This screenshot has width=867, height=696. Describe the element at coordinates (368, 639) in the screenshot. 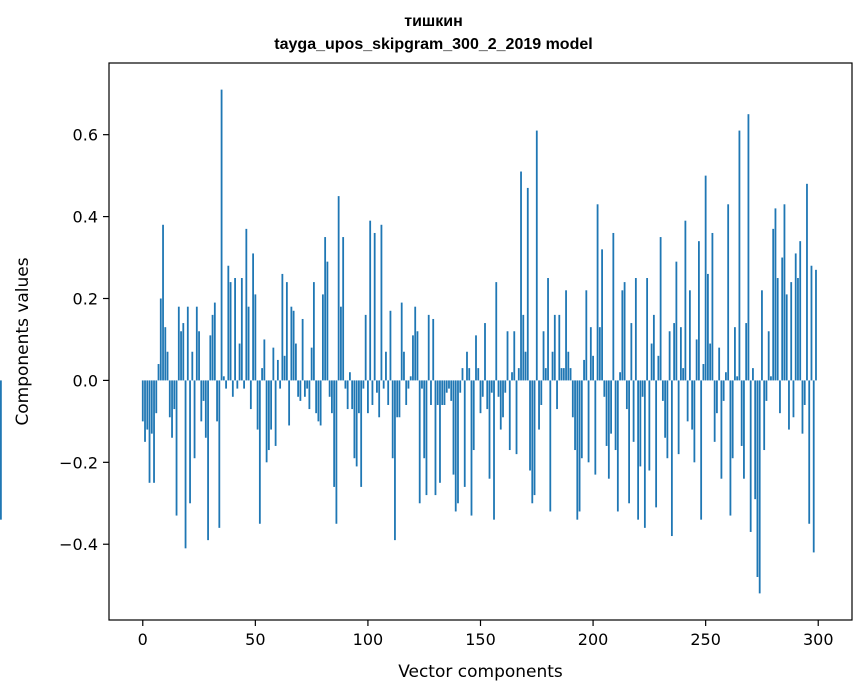

I see `x-tick-label: 100` at that location.